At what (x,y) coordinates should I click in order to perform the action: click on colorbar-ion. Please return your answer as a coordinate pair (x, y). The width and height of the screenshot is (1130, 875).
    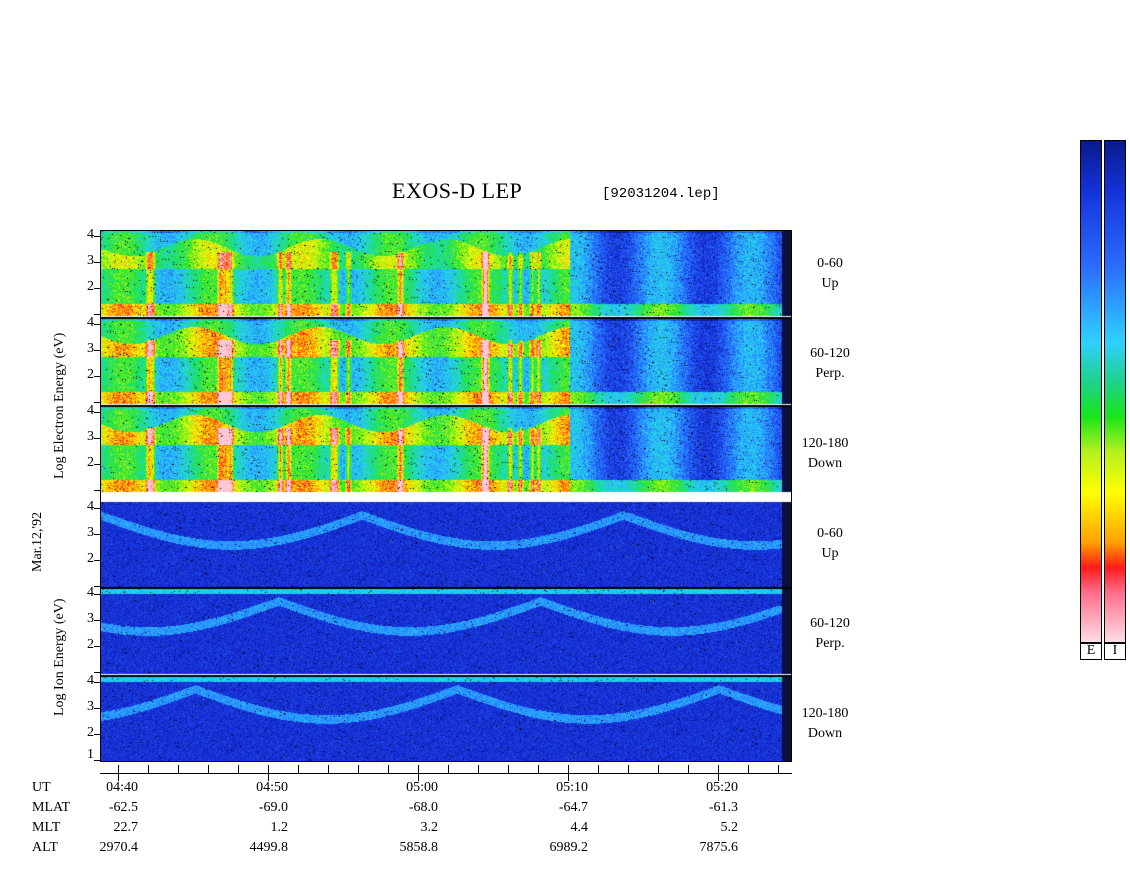
    Looking at the image, I should click on (1115, 392).